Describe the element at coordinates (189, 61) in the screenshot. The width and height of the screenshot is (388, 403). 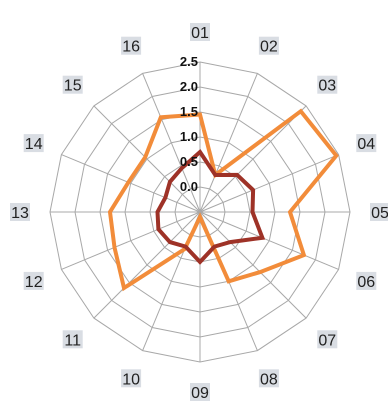
I see `radial-tick-label: 2.5` at that location.